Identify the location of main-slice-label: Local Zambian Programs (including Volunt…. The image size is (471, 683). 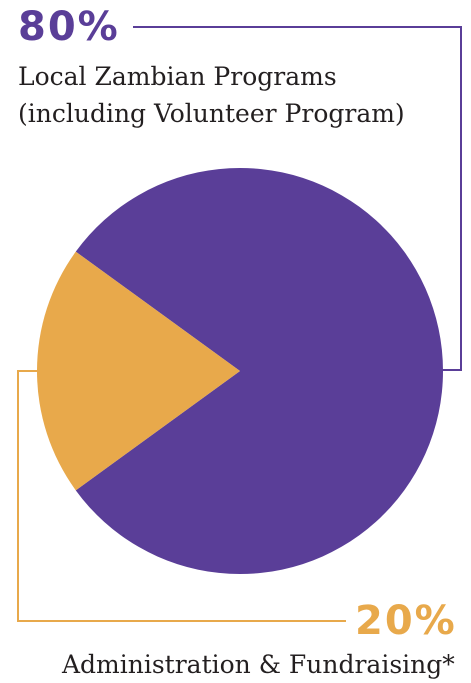
(211, 95).